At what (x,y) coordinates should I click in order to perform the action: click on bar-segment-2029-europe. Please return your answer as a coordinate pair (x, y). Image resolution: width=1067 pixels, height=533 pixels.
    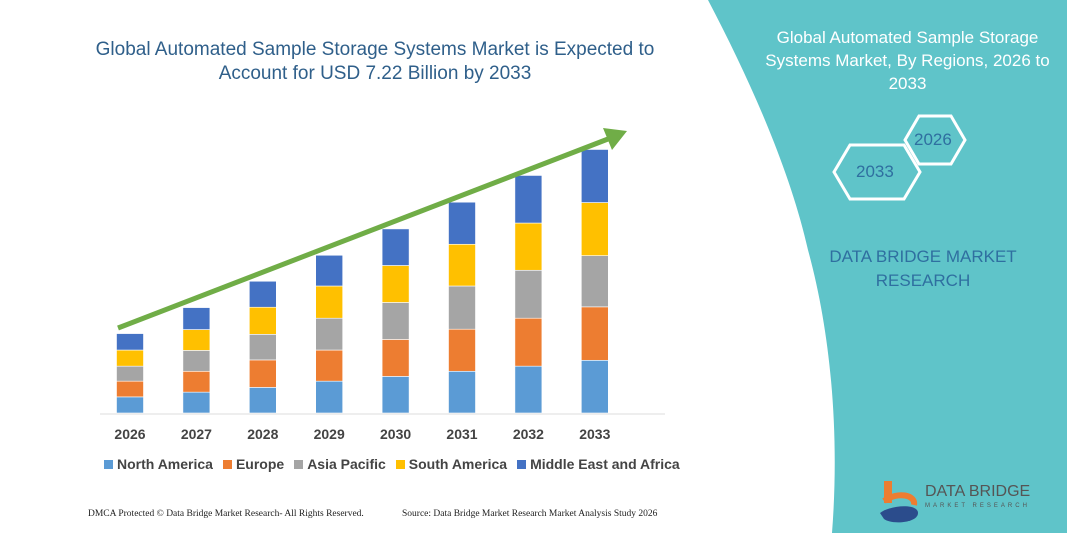
    Looking at the image, I should click on (329, 365).